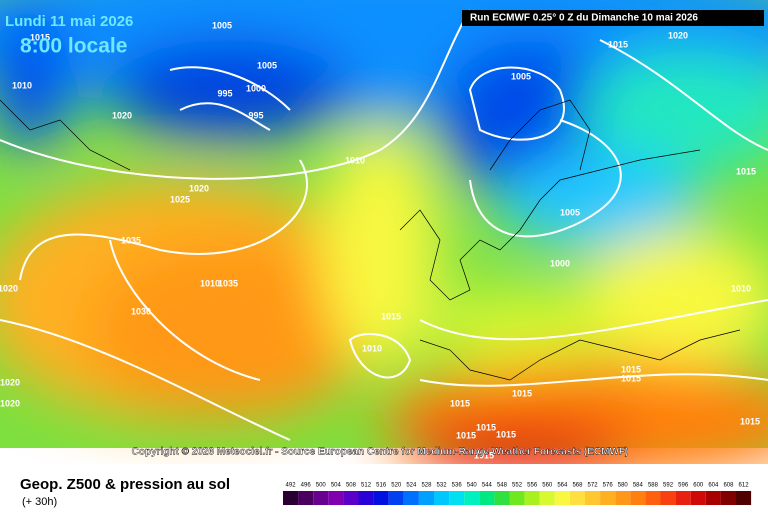 The image size is (768, 517). What do you see at coordinates (381, 486) in the screenshot?
I see `scale-label: 516` at bounding box center [381, 486].